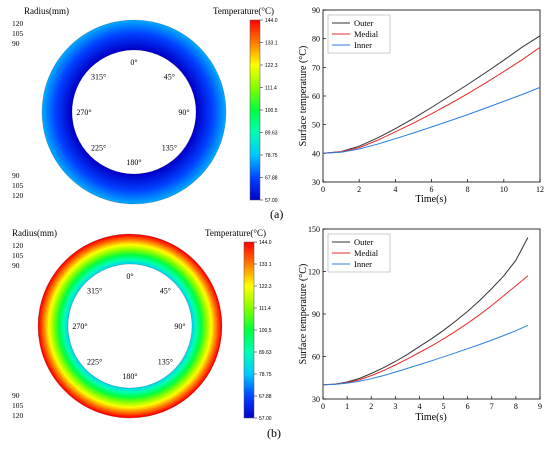 This screenshot has height=449, width=550. Describe the element at coordinates (179, 326) in the screenshot. I see `angle-label: 90°` at that location.